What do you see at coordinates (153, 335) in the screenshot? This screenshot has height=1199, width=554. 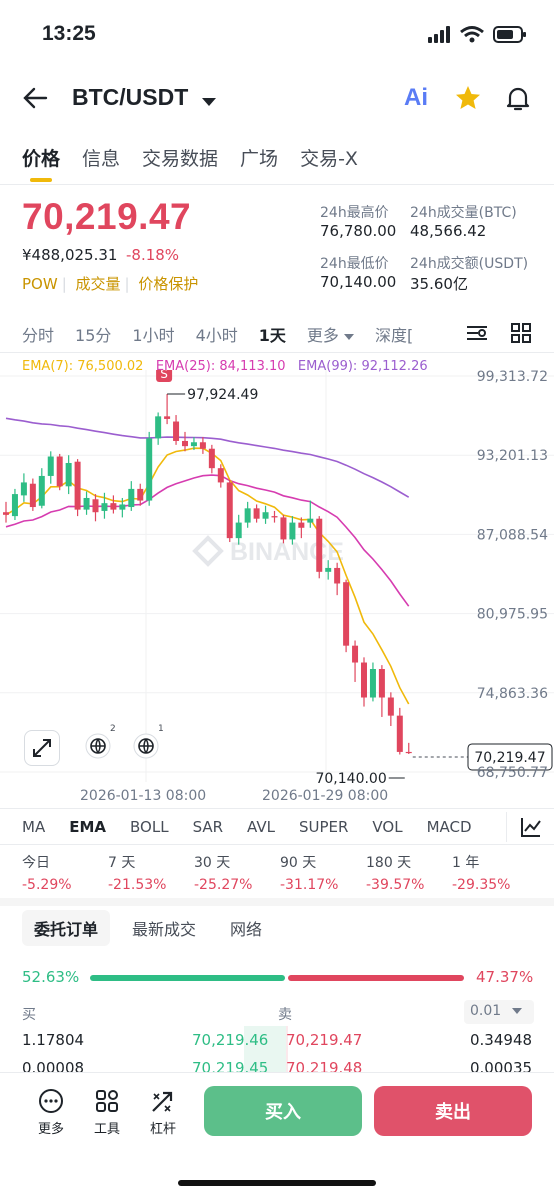 I see `tf-1h: 1小时` at bounding box center [153, 335].